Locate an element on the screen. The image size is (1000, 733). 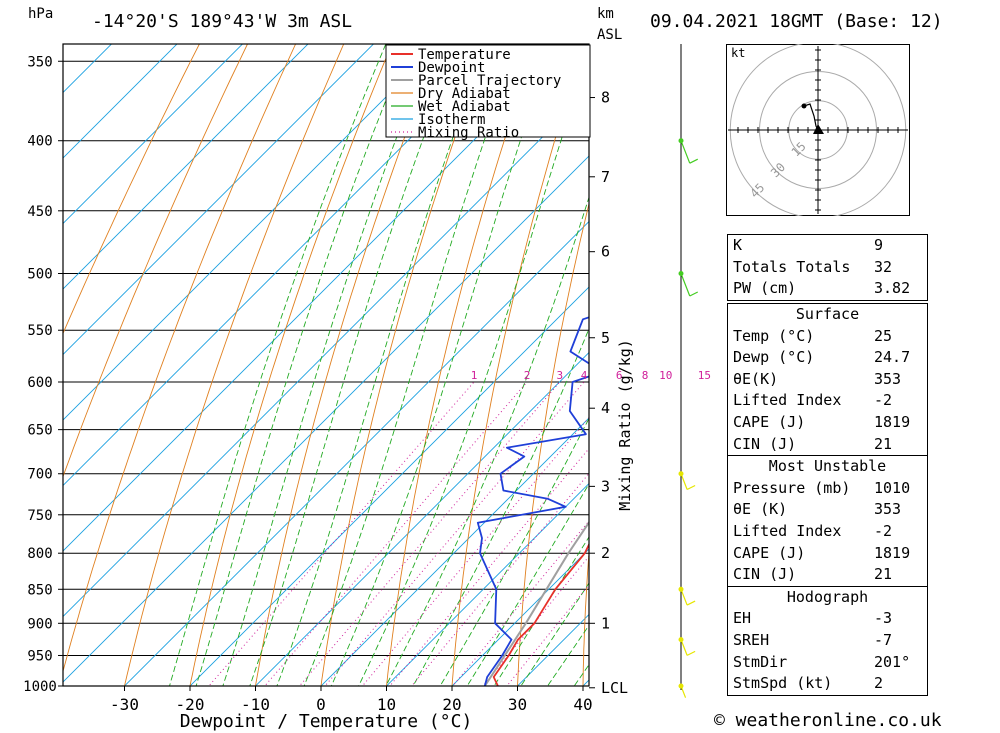
pressure-tick-label: 900 is located at coordinates (39, 624).